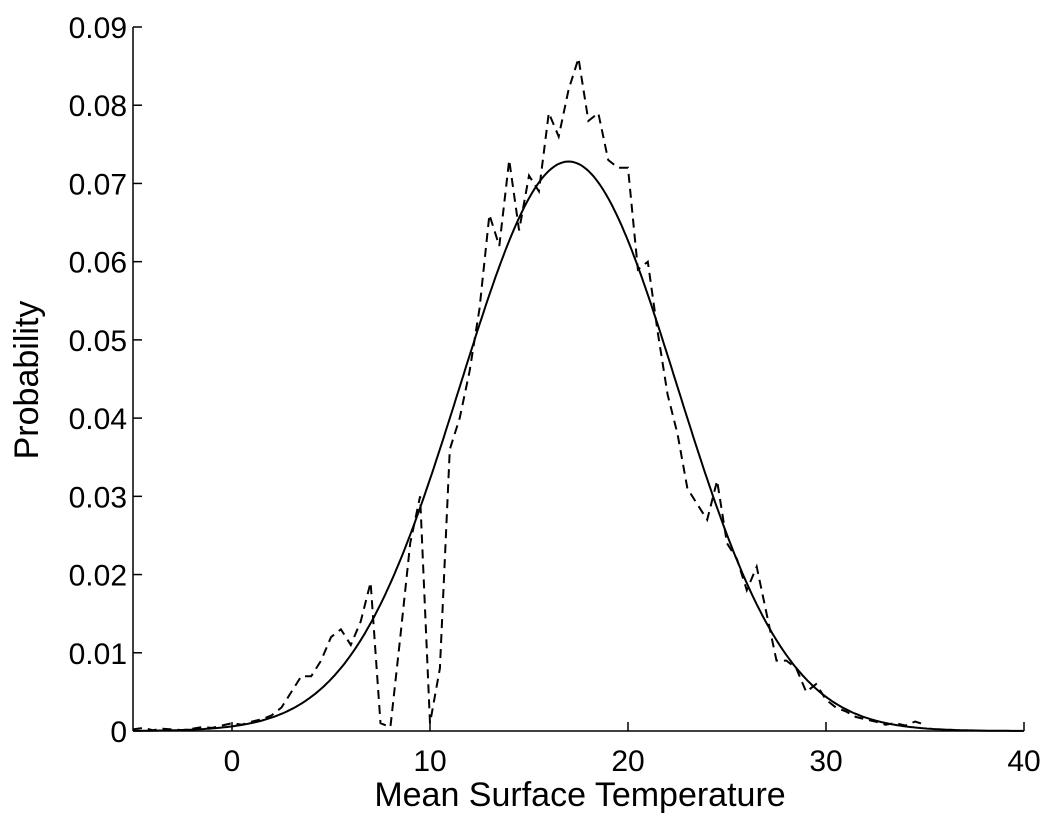 The image size is (1052, 820). What do you see at coordinates (98, 184) in the screenshot?
I see `y-tick-label: 0.07` at bounding box center [98, 184].